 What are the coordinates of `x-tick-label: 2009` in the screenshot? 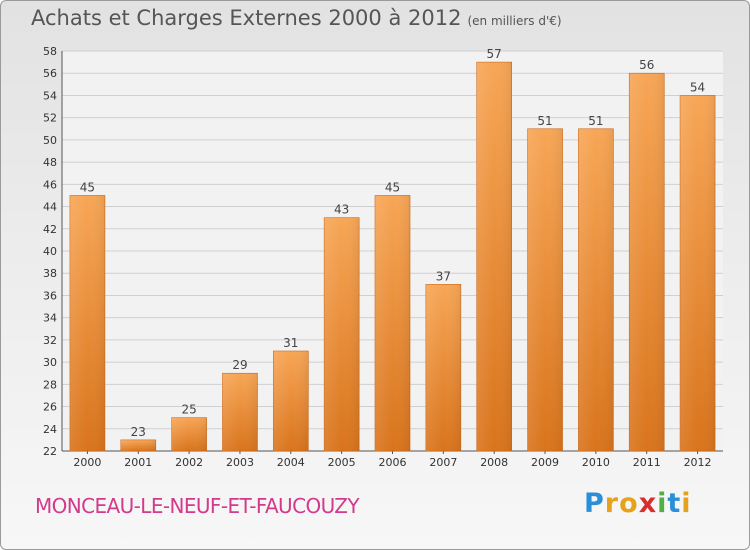 It's located at (545, 462).